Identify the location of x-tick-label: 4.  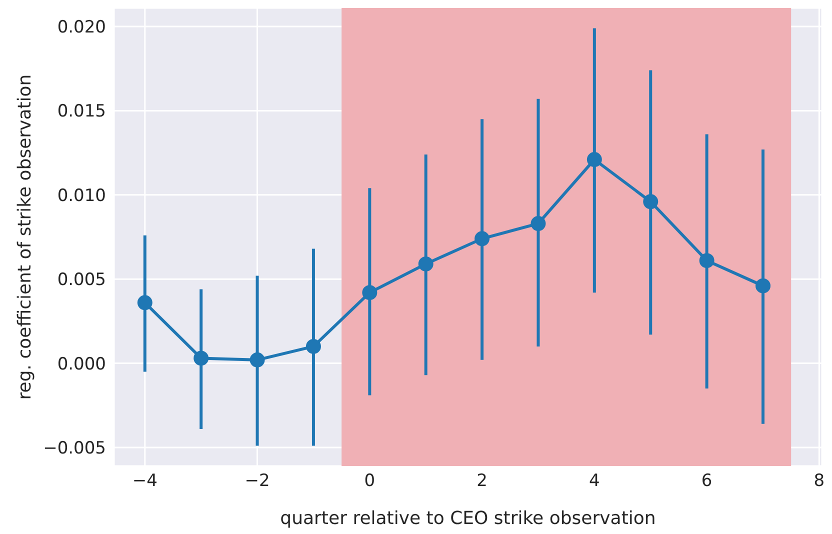
(594, 481).